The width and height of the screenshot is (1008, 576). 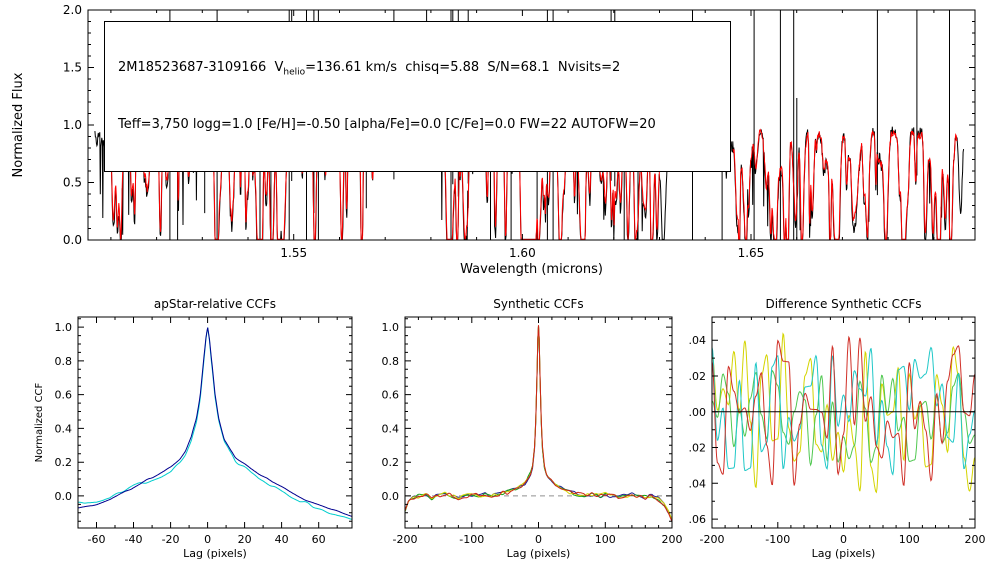 I want to click on apstar-y-tick-label: 0.2, so click(x=64, y=462).